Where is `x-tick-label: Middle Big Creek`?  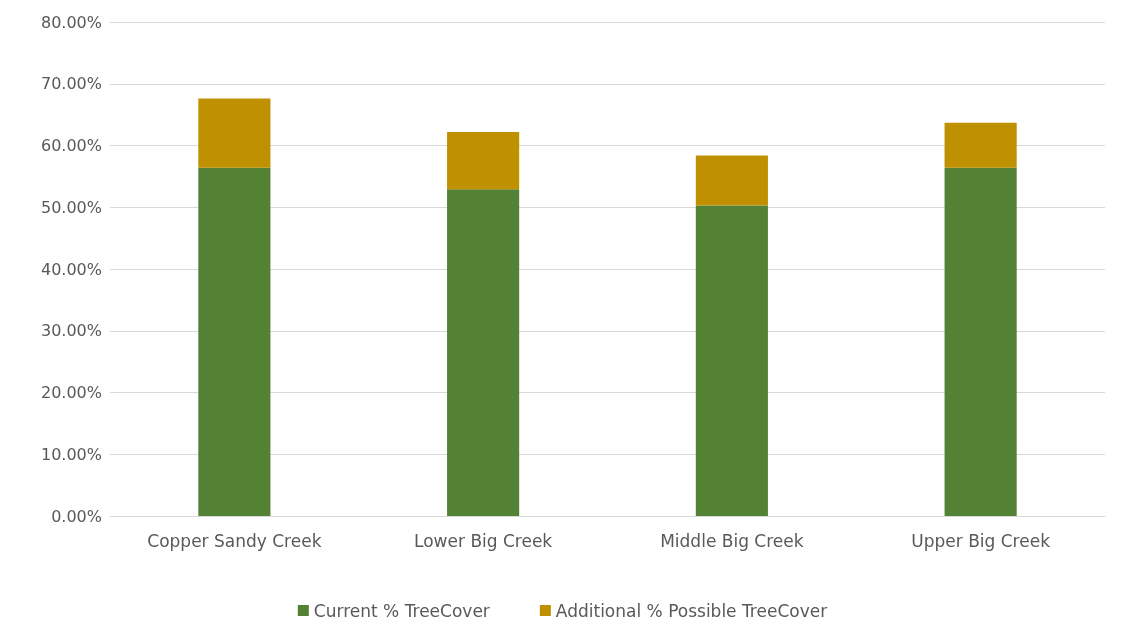
x-tick-label: Middle Big Creek is located at coordinates (732, 540).